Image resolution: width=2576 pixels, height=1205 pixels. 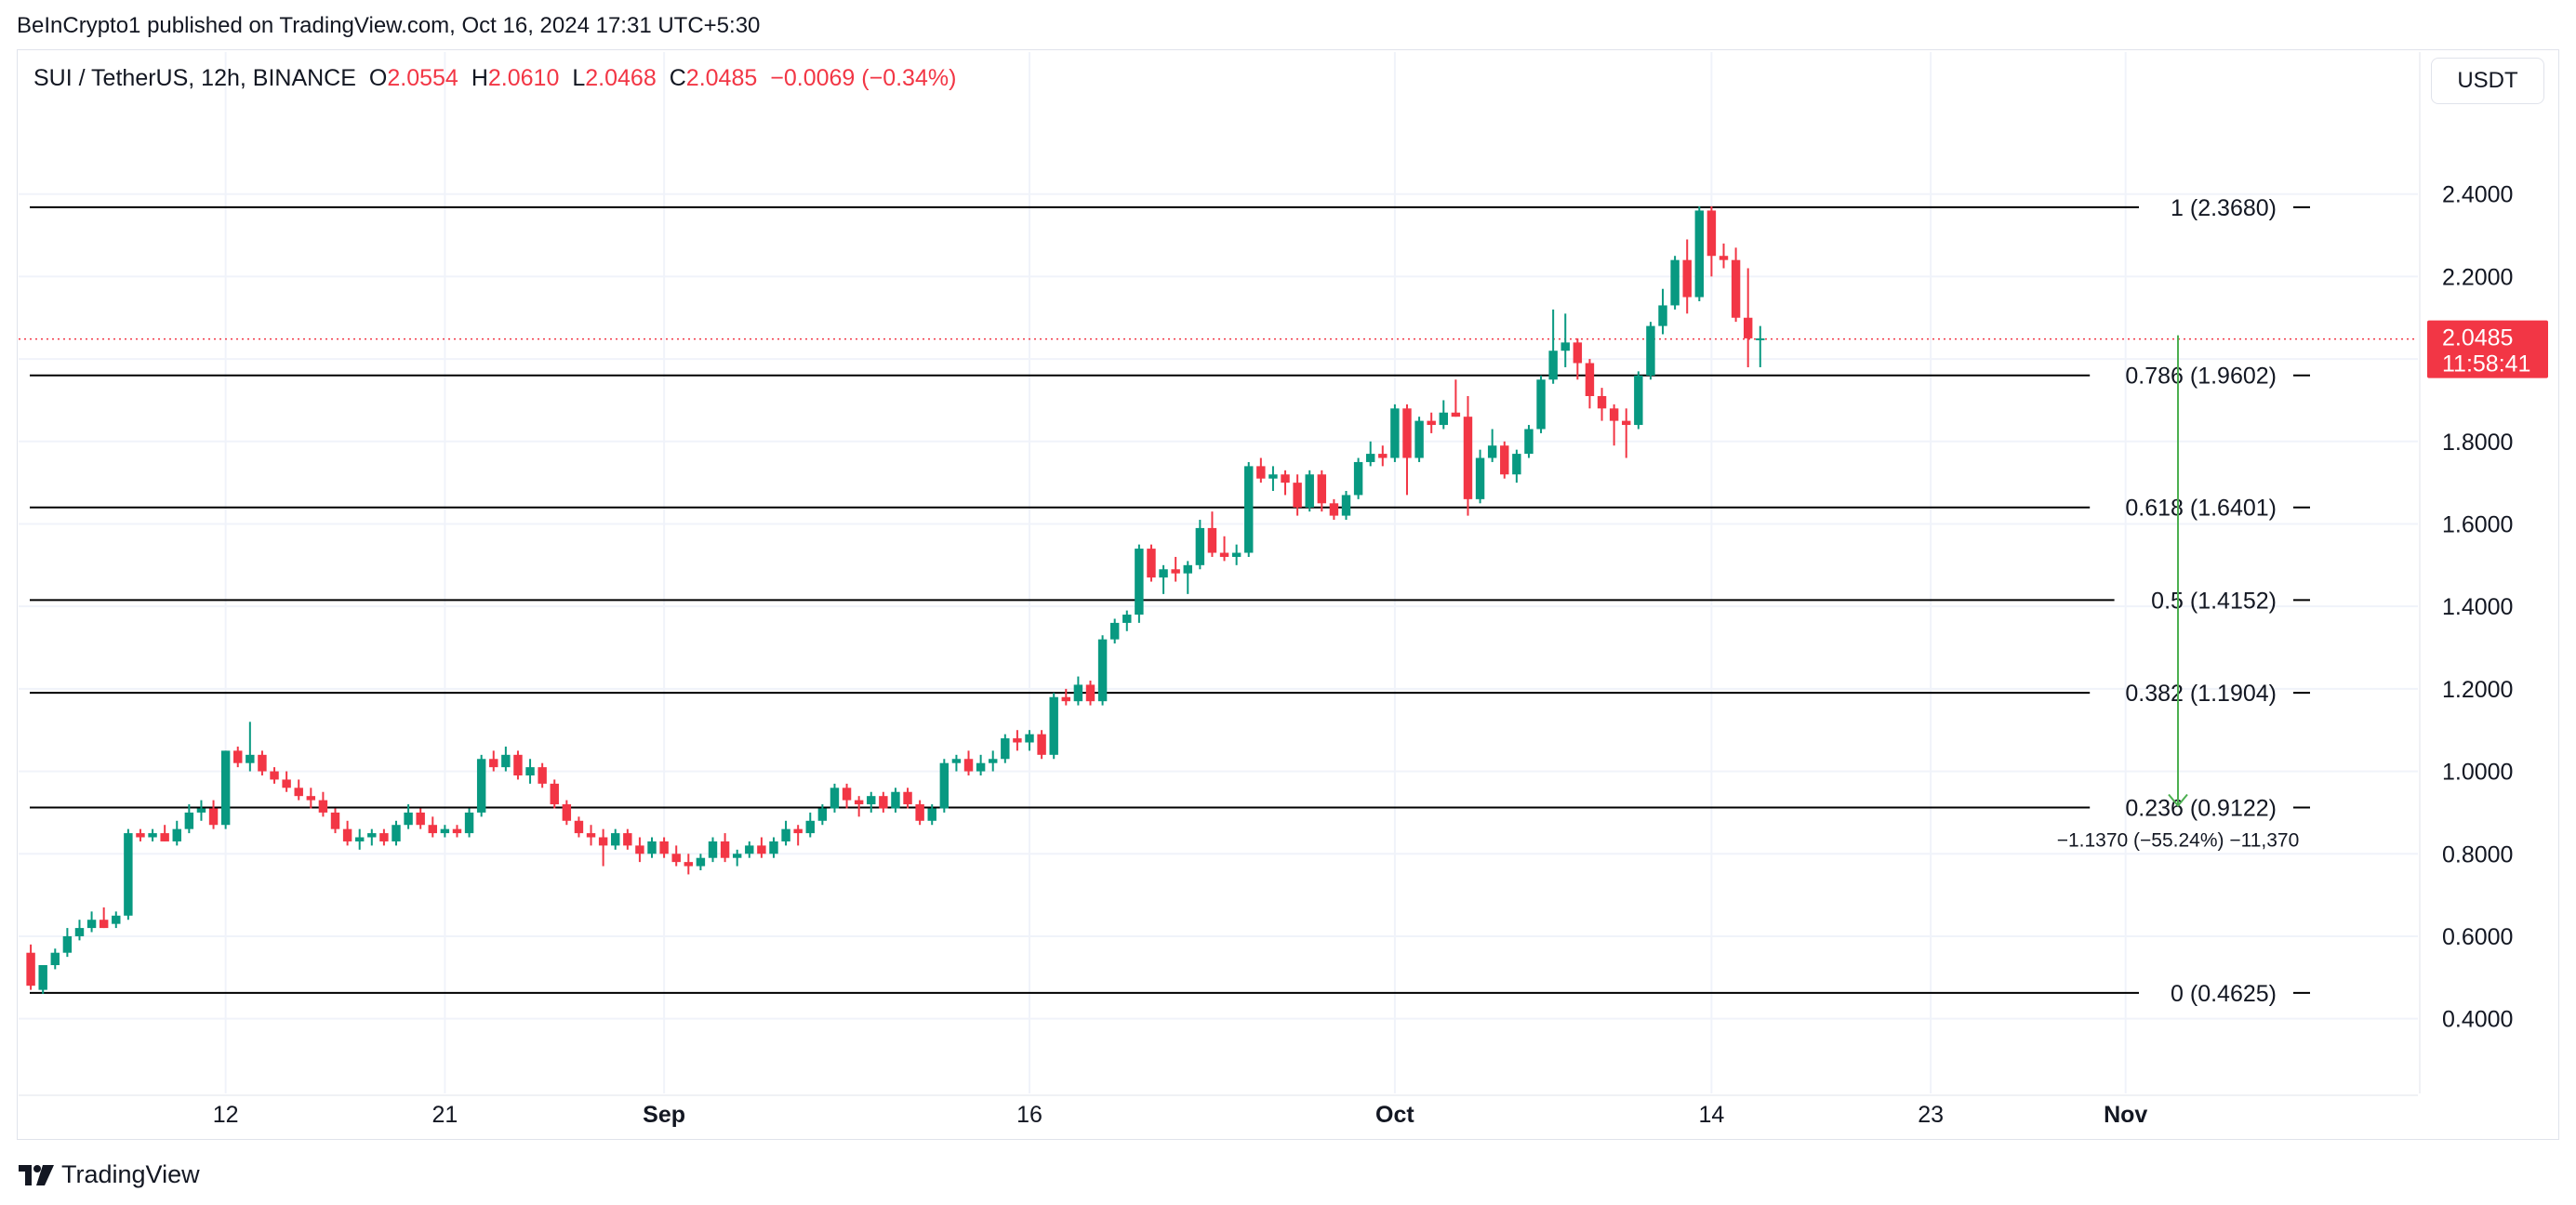 What do you see at coordinates (2487, 81) in the screenshot?
I see `currency-button: USDT` at bounding box center [2487, 81].